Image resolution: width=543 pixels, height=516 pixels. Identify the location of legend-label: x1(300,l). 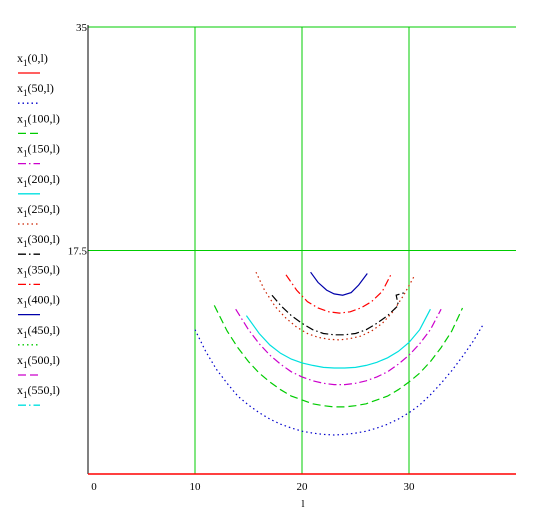
(38, 240).